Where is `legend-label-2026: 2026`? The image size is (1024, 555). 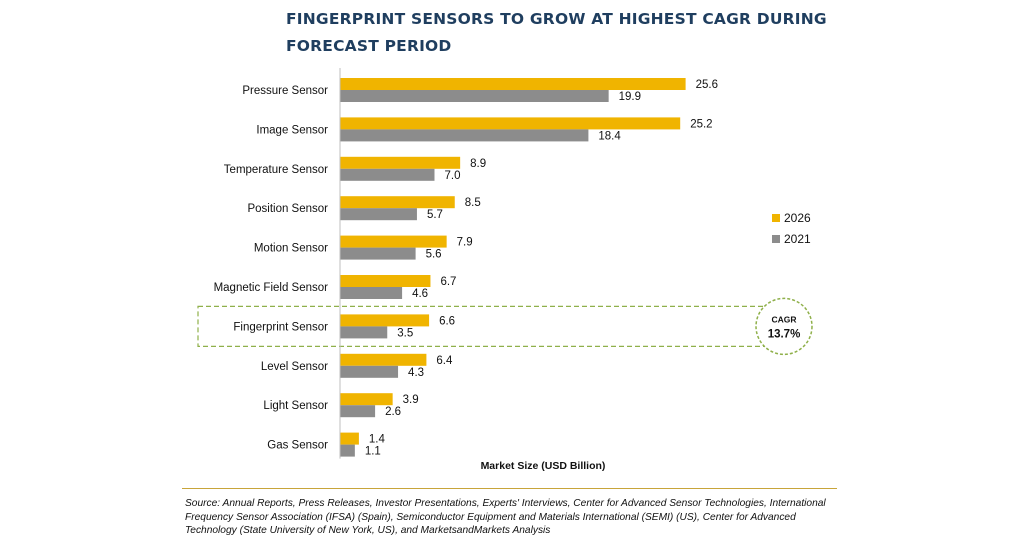
legend-label-2026: 2026 is located at coordinates (797, 218).